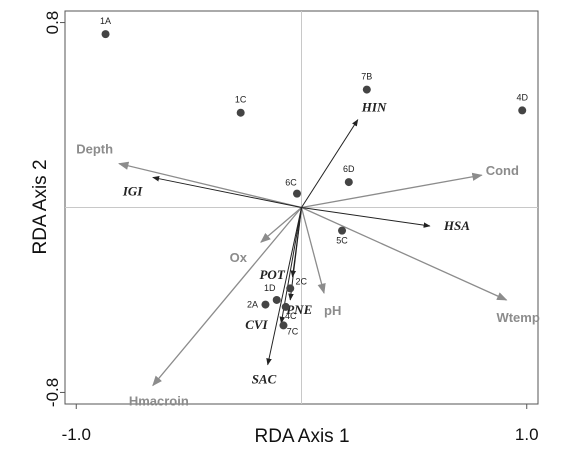  I want to click on species-label-cvi: CVI, so click(256, 324).